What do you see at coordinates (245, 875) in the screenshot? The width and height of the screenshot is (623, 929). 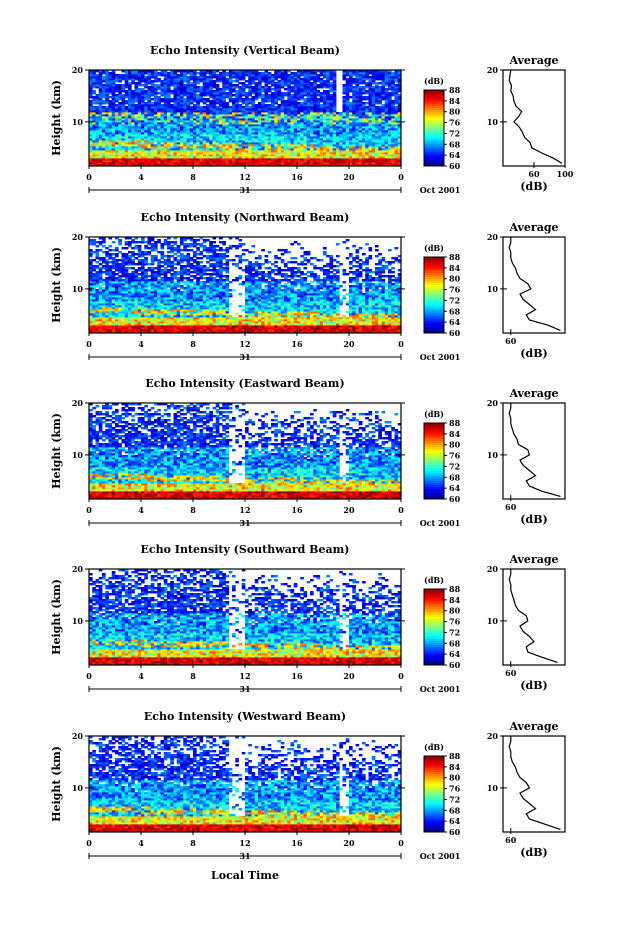 I see `x-axis-title: Local Time` at bounding box center [245, 875].